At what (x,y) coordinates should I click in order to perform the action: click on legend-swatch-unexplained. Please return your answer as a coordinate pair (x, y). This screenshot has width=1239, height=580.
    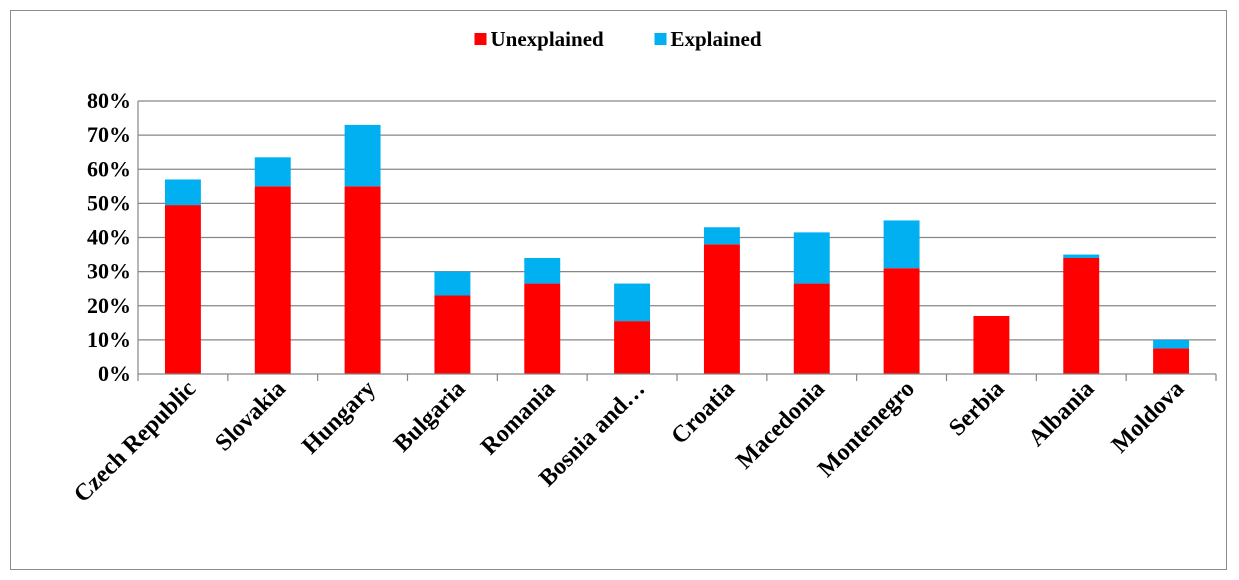
    Looking at the image, I should click on (480, 39).